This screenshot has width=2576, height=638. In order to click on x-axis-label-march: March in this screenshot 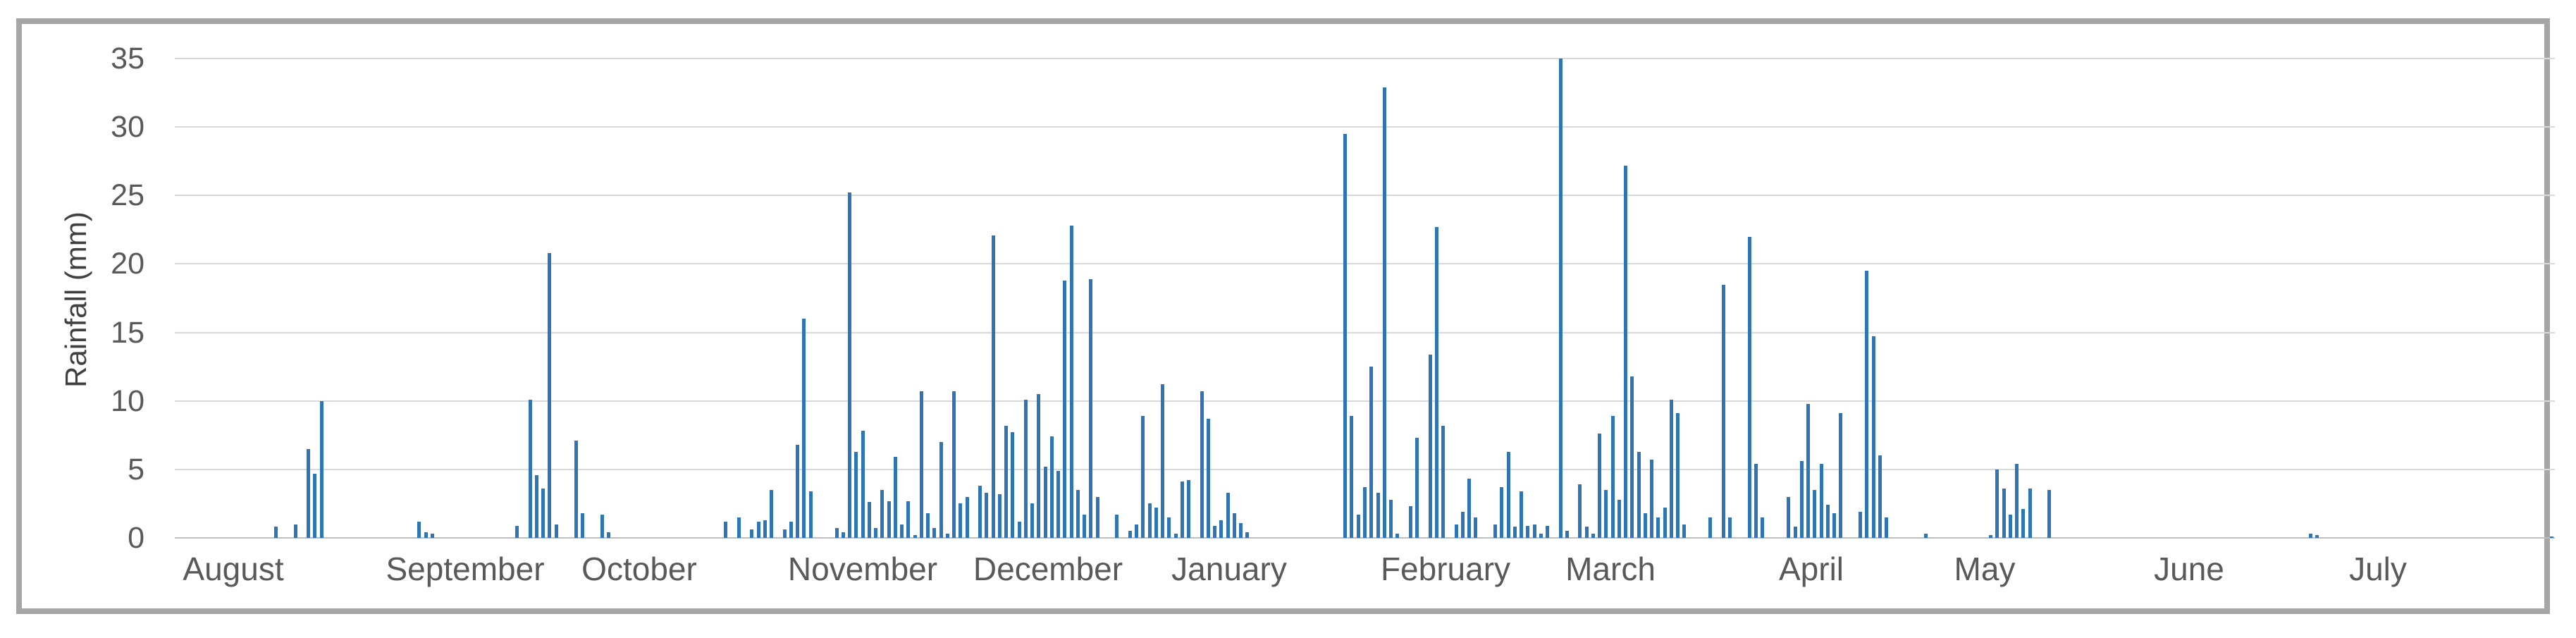, I will do `click(1610, 569)`.